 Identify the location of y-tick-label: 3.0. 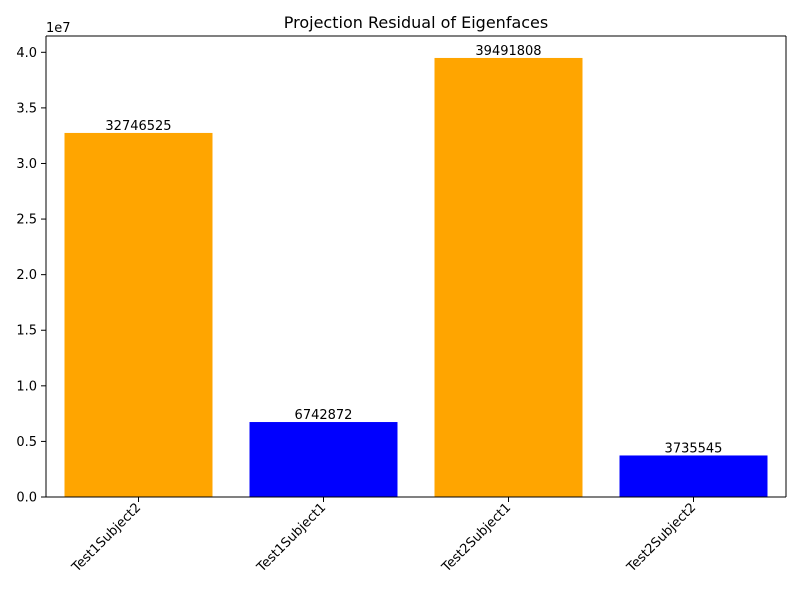
(26, 164).